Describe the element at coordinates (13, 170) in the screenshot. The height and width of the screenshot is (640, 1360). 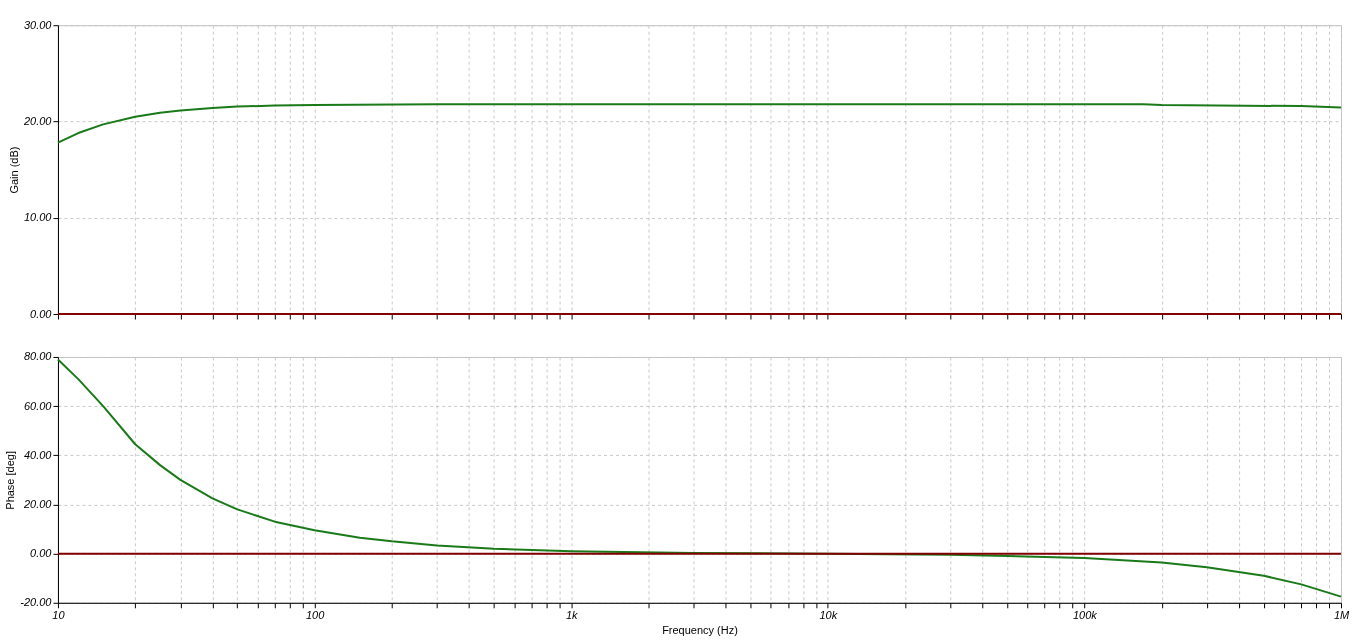
I see `y-axis-title: Gain (dB)` at that location.